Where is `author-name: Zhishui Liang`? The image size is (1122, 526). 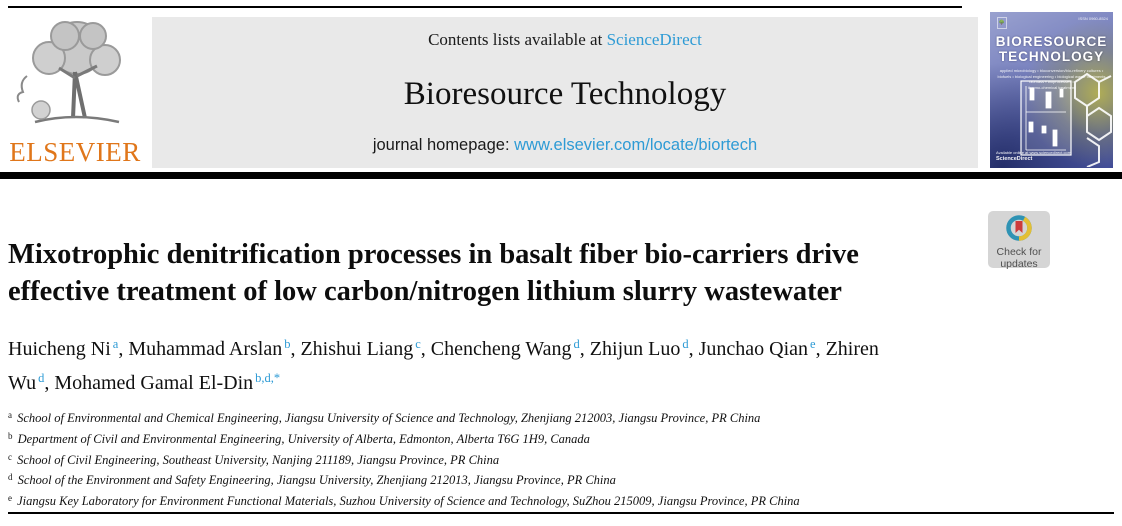 author-name: Zhishui Liang is located at coordinates (357, 349).